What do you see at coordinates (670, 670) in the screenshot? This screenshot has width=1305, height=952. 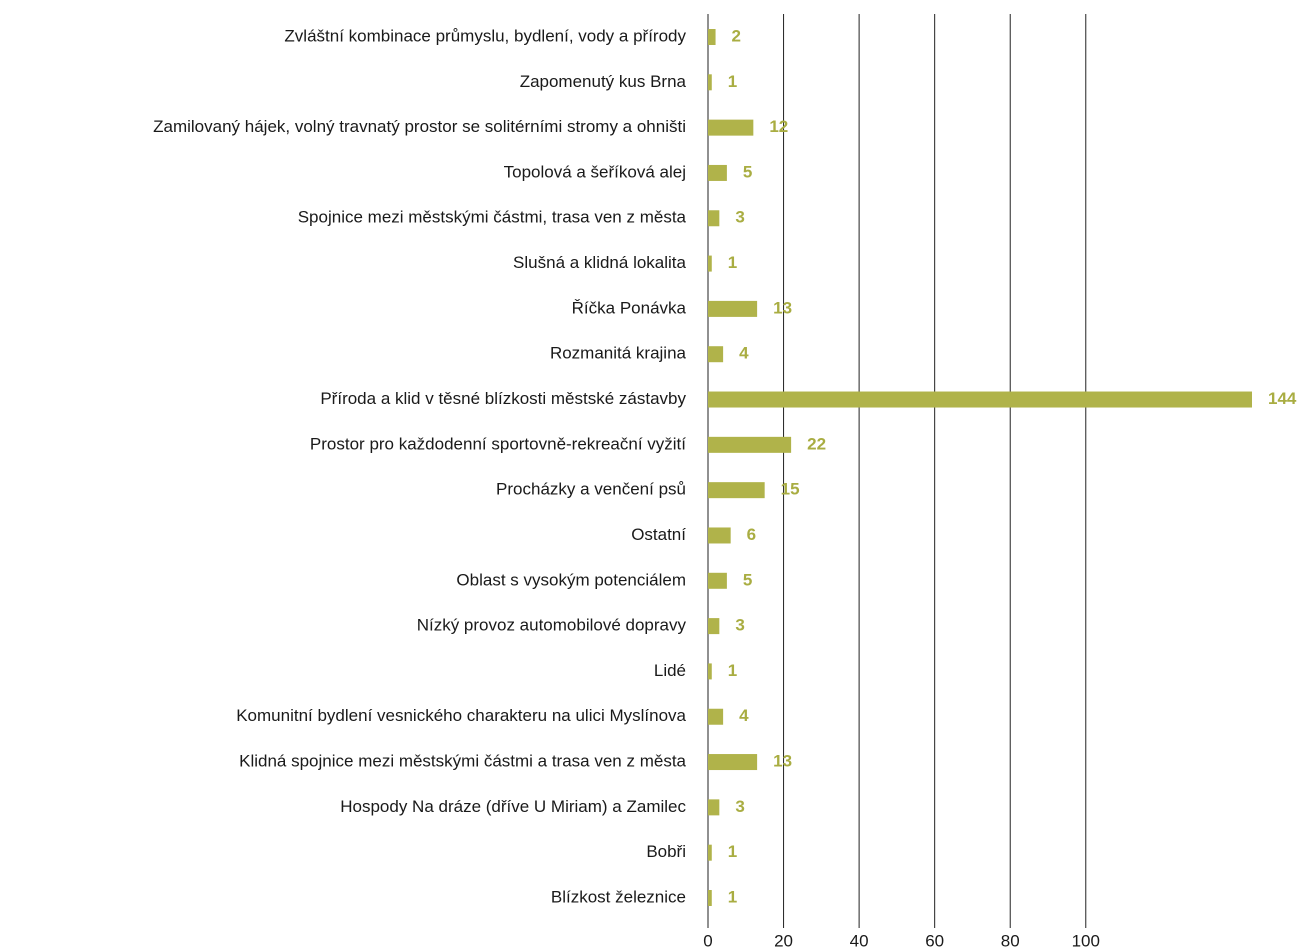 I see `y-tick-label: Lidé` at bounding box center [670, 670].